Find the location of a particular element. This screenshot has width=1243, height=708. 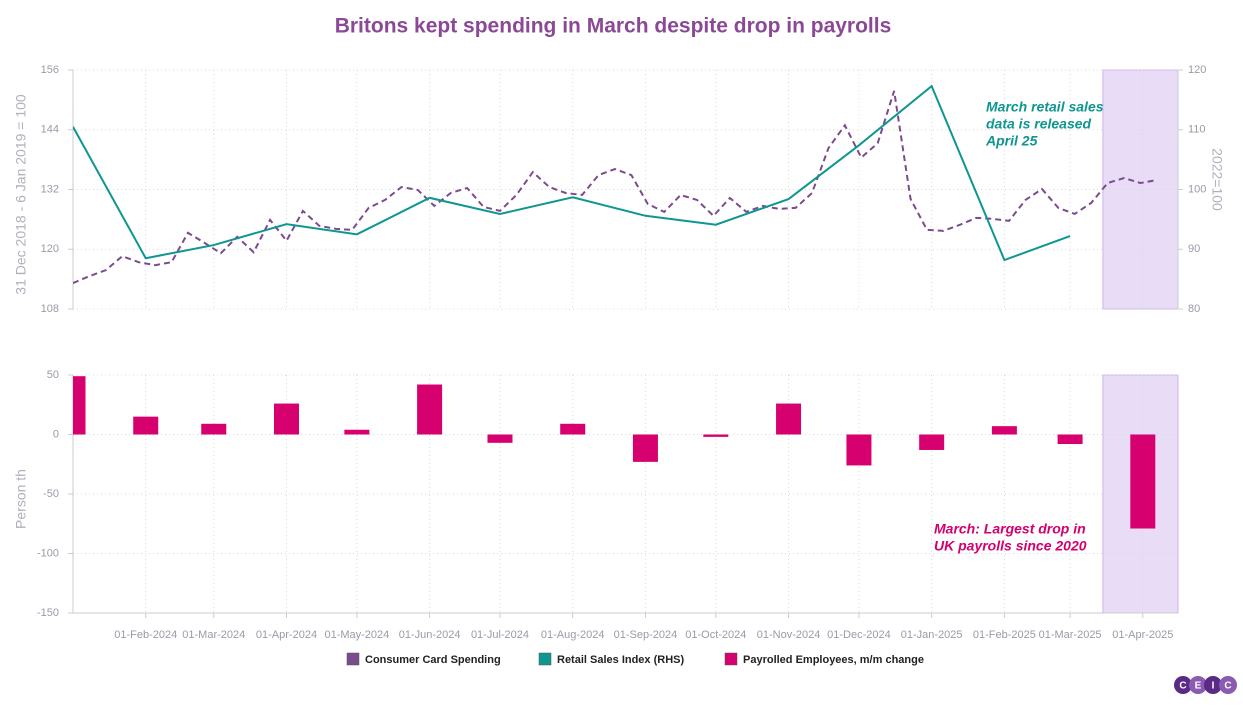

annotation: March: Largest drop in is located at coordinates (1010, 529).